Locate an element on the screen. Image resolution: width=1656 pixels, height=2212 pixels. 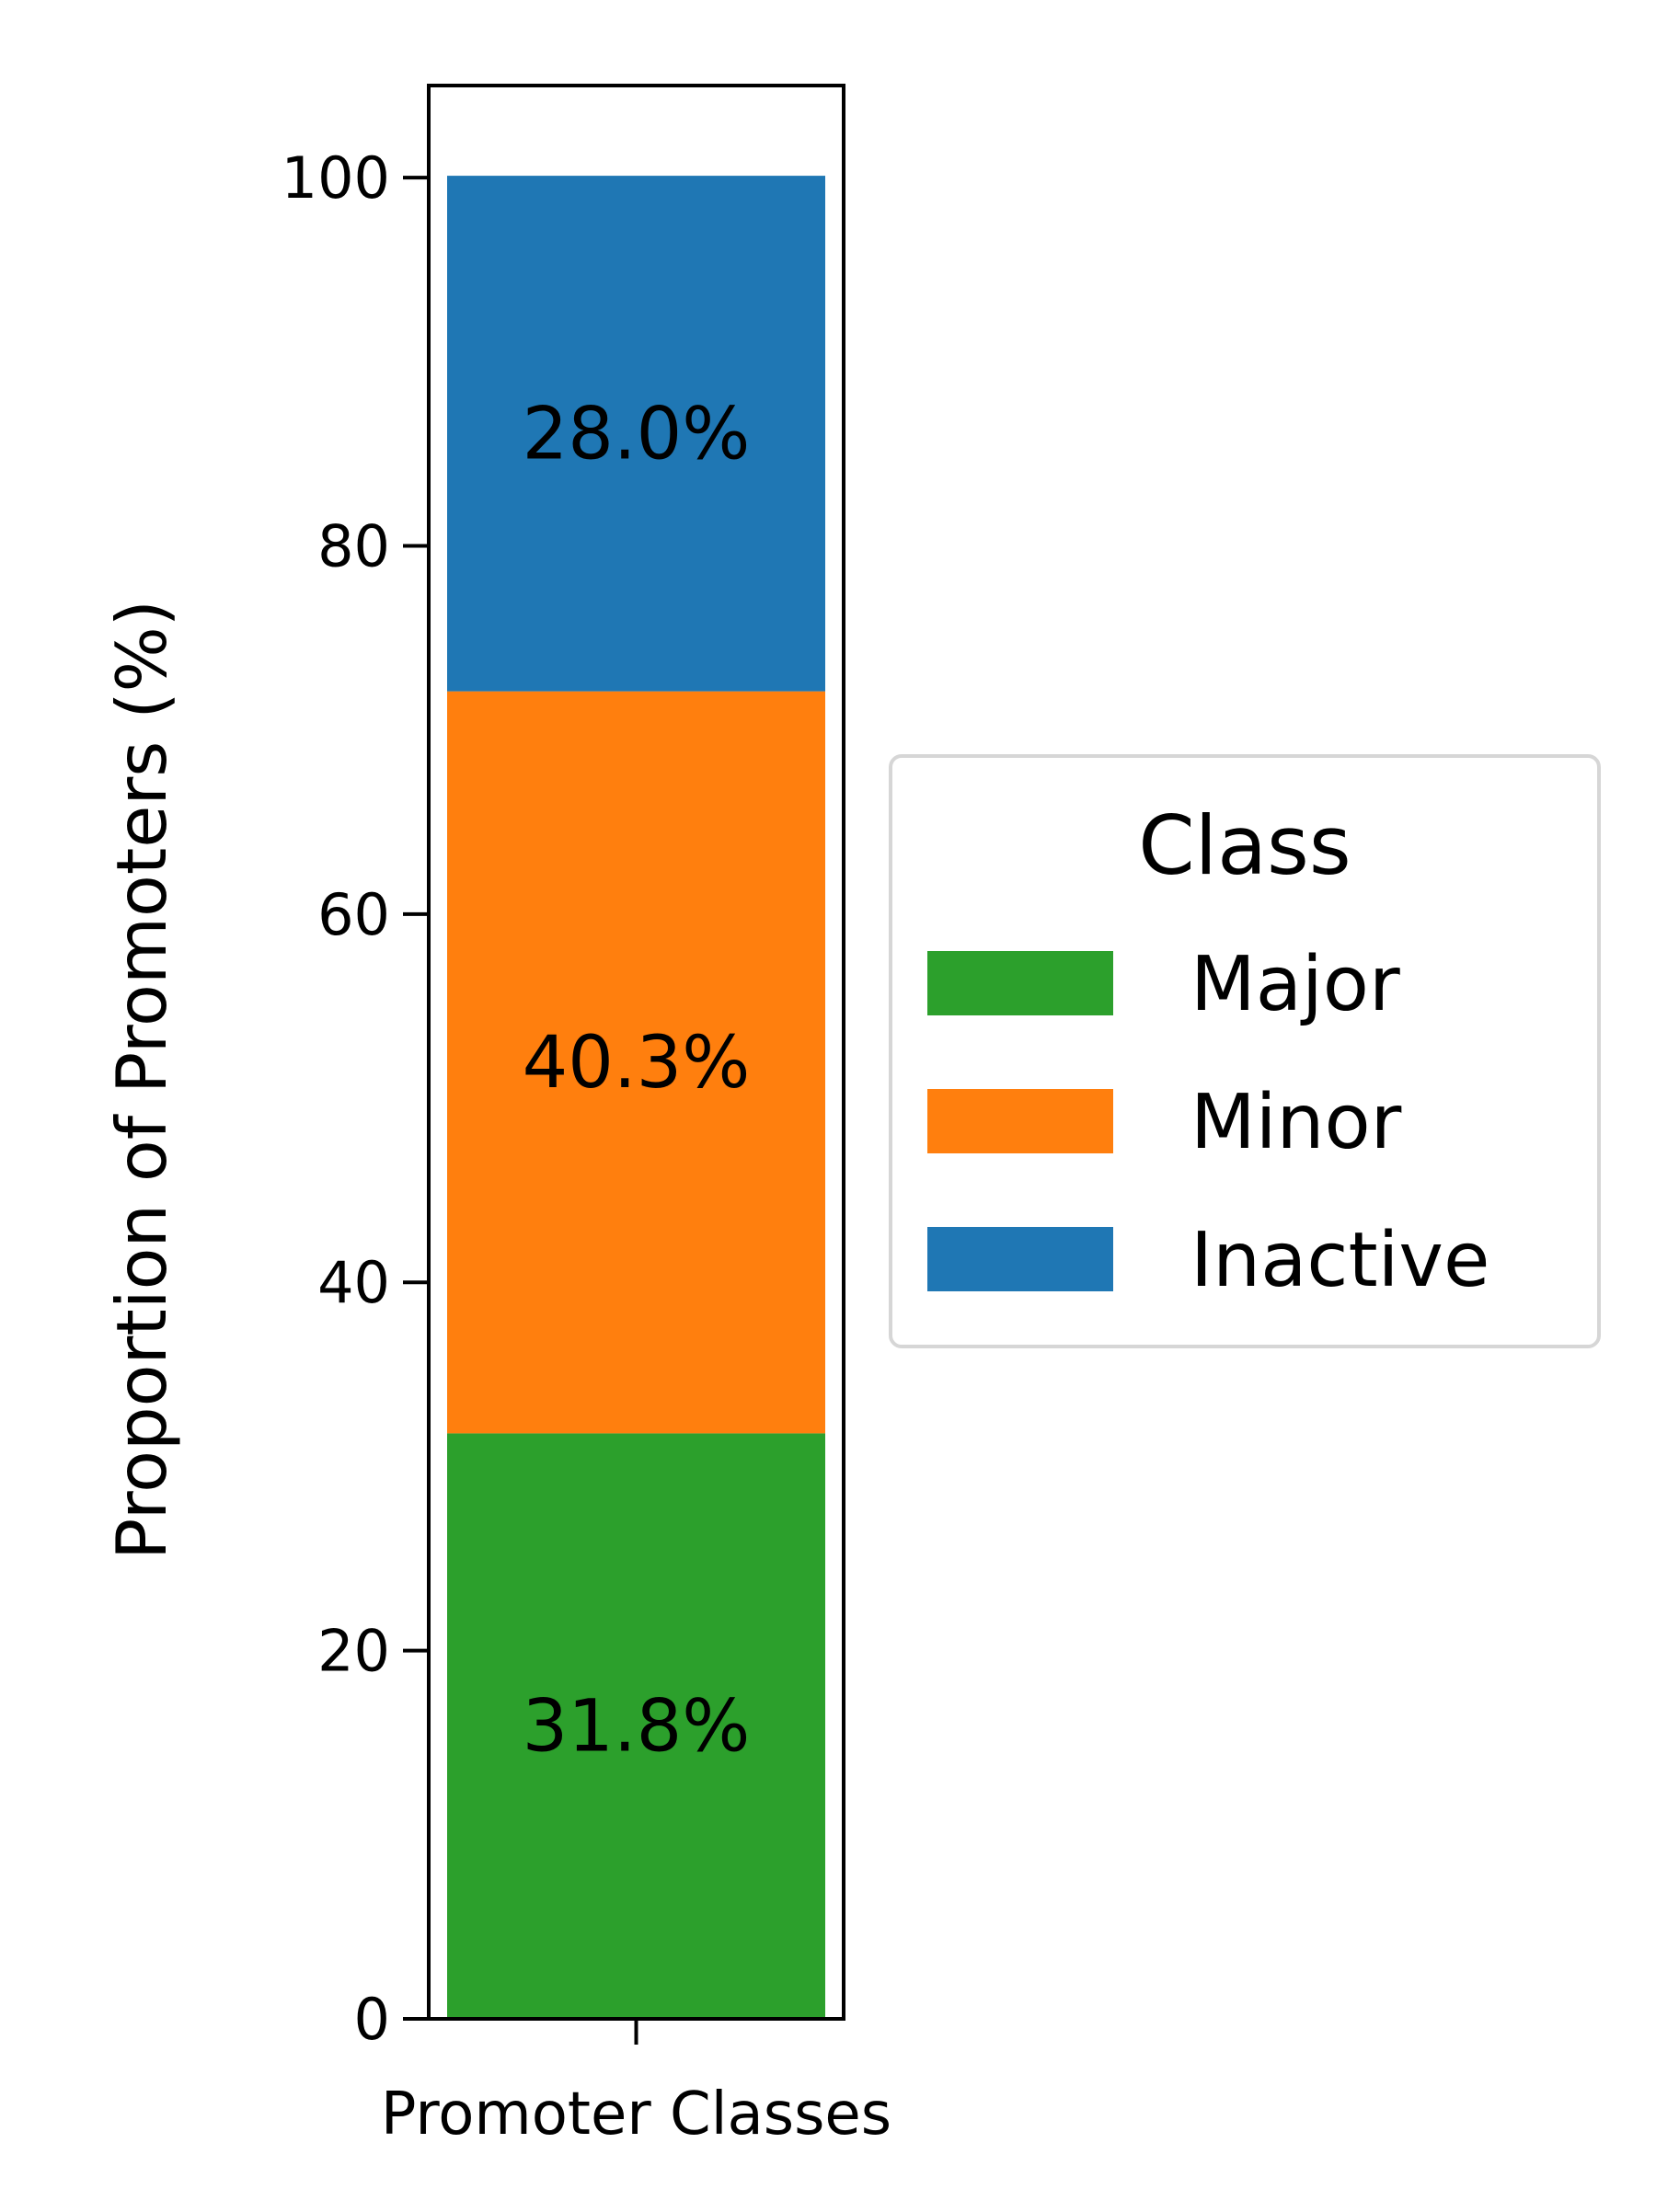
legend-swatch-minor is located at coordinates (1020, 1121).